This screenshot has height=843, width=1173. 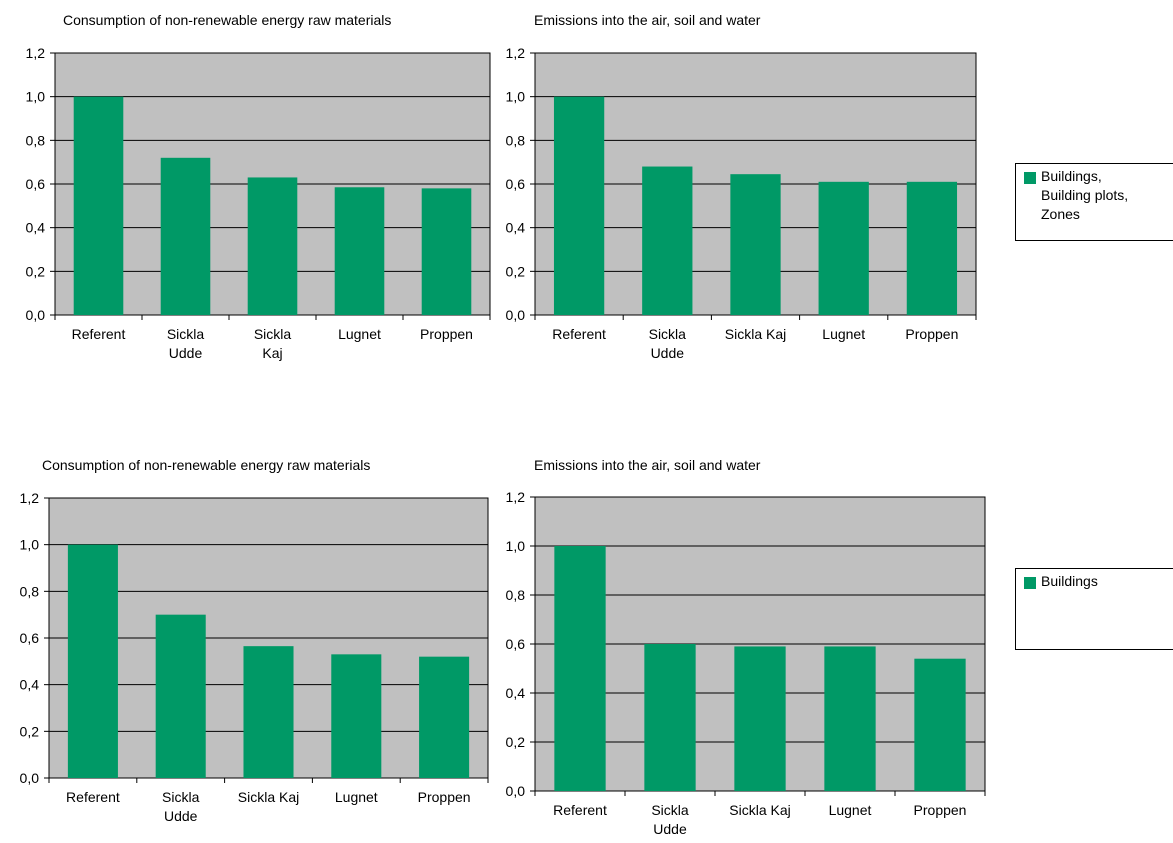 I want to click on legend-label: Buildings, so click(x=1069, y=581).